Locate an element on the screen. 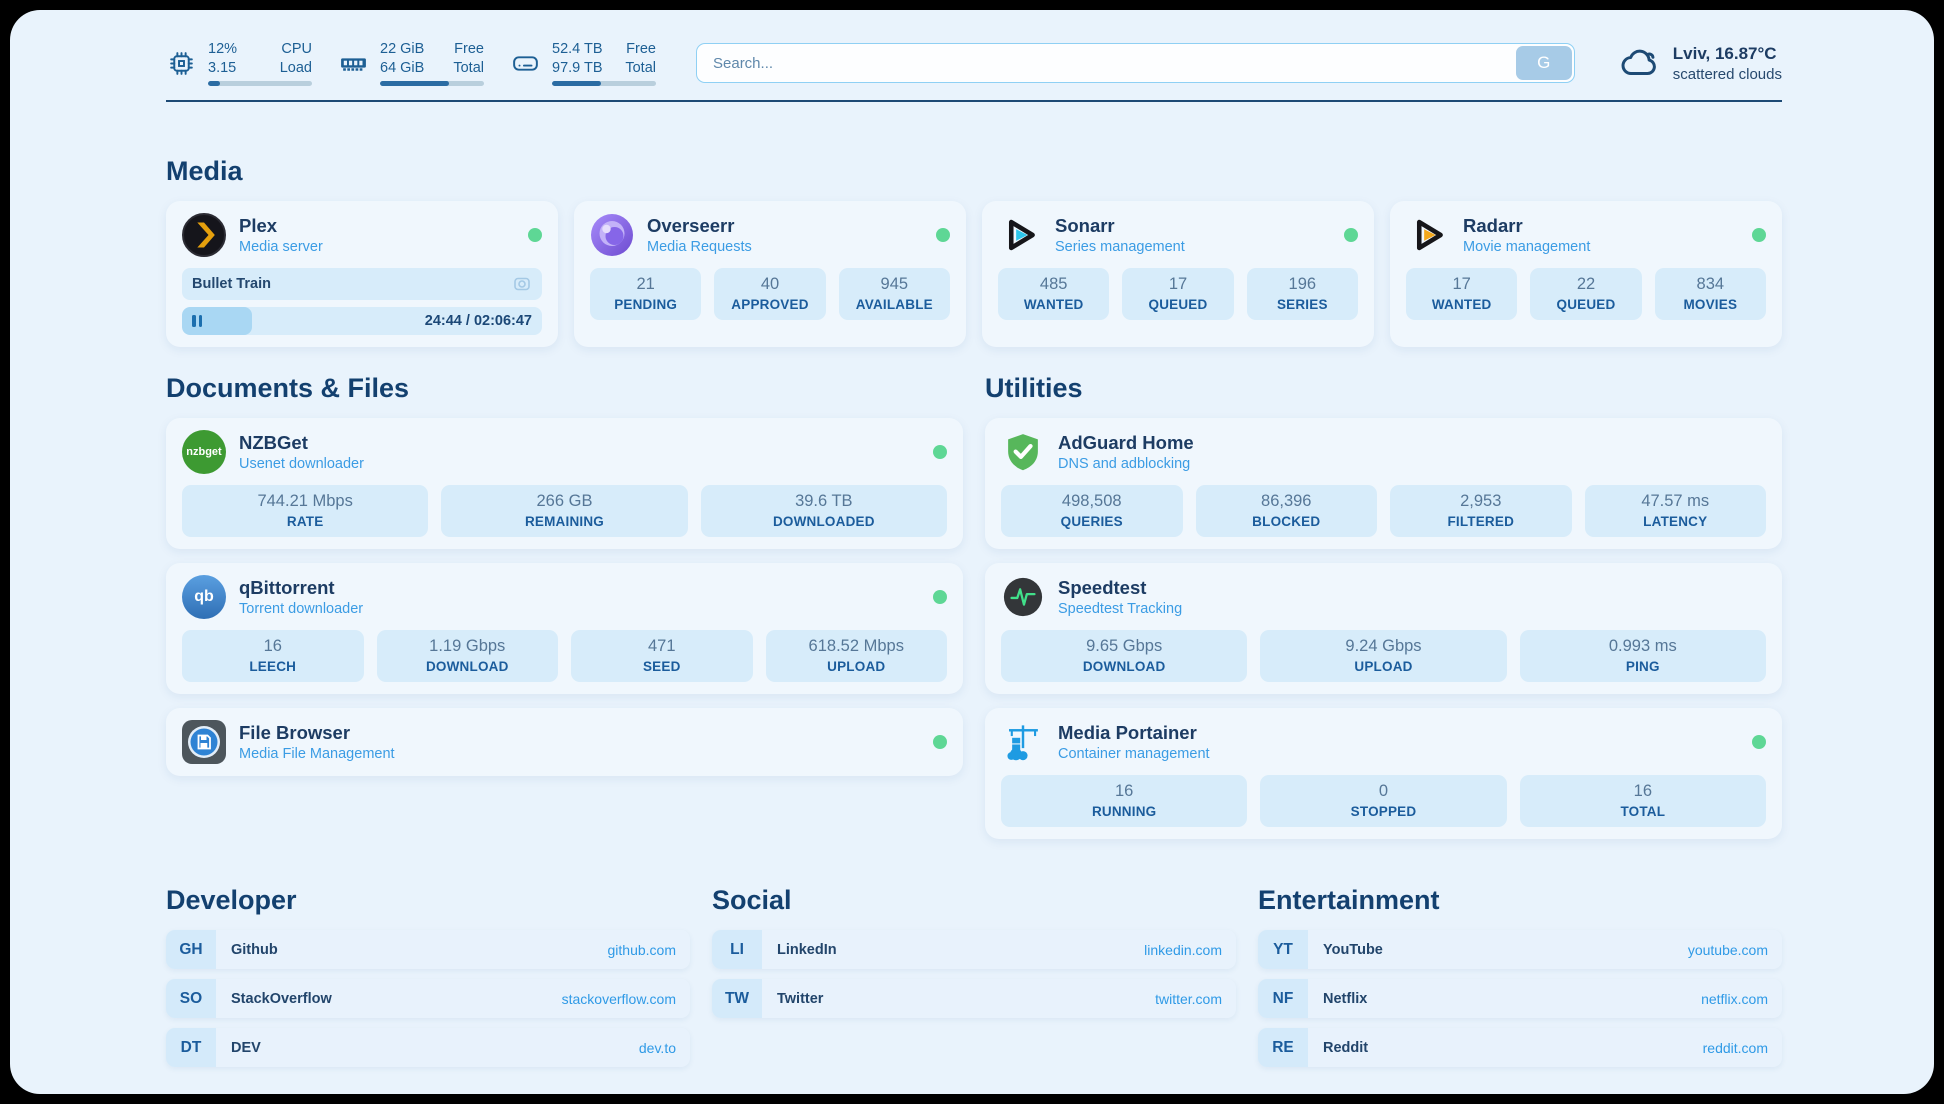 The height and width of the screenshot is (1104, 1944). bookmark-reddit: RE Reddit reddit.com is located at coordinates (1520, 1047).